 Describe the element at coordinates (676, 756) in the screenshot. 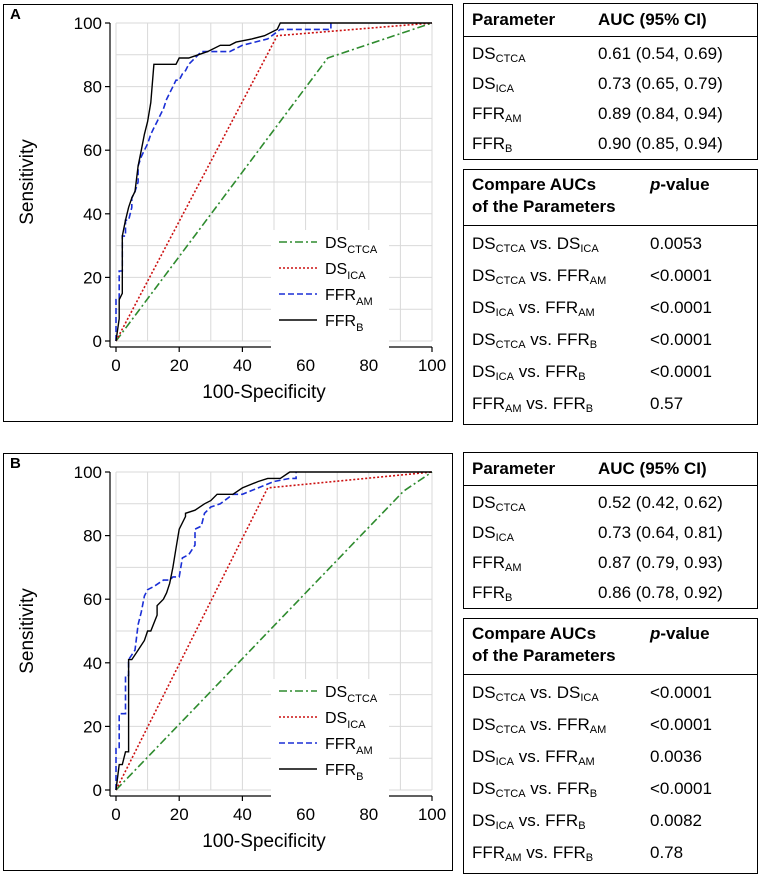

I see `compare-pvalue: 0.0036` at that location.